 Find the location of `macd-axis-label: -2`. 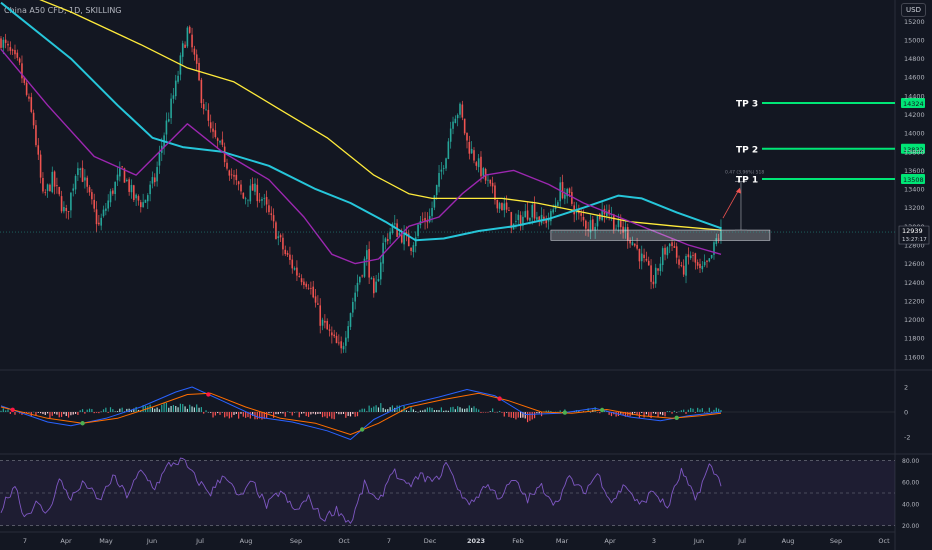

macd-axis-label: -2 is located at coordinates (907, 438).